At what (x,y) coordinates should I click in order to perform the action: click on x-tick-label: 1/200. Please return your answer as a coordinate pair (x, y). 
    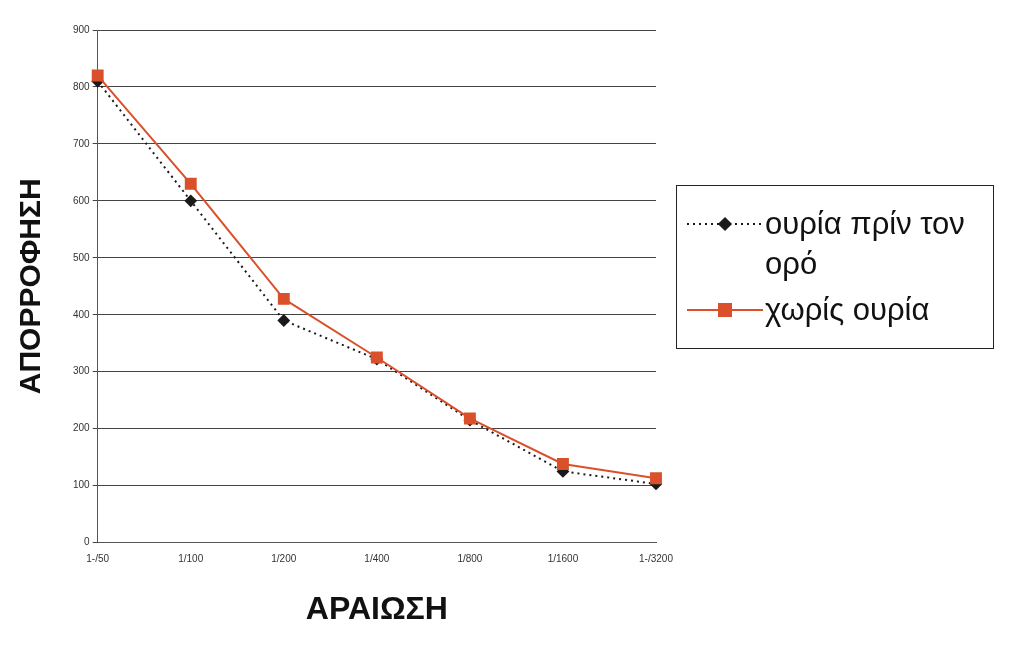
    Looking at the image, I should click on (284, 559).